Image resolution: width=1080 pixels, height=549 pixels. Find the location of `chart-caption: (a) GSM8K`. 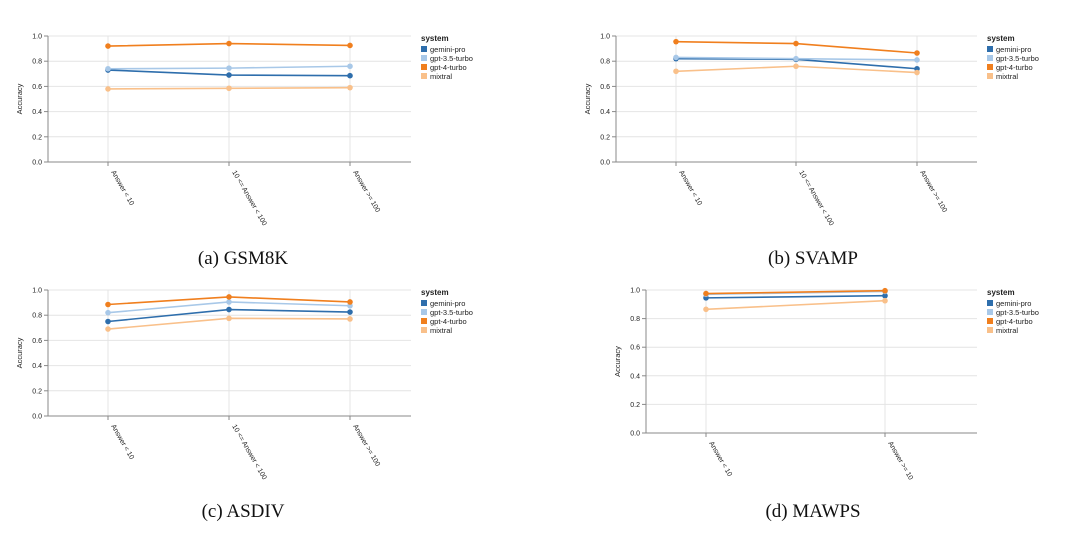

chart-caption: (a) GSM8K is located at coordinates (243, 258).